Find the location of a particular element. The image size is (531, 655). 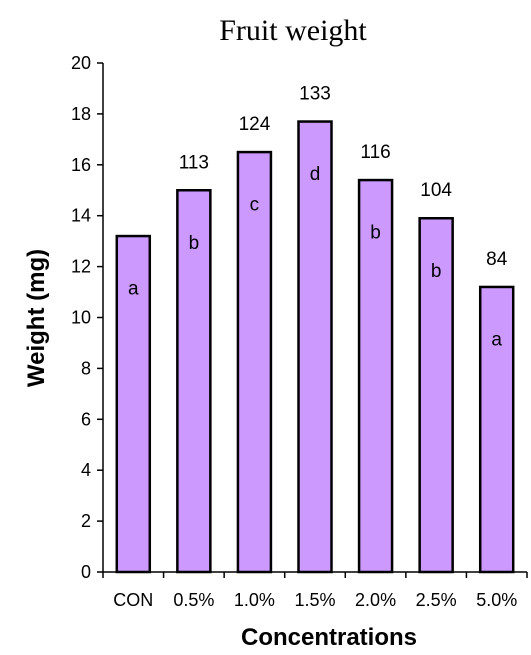

x-tick-label: 1.0% is located at coordinates (254, 600).